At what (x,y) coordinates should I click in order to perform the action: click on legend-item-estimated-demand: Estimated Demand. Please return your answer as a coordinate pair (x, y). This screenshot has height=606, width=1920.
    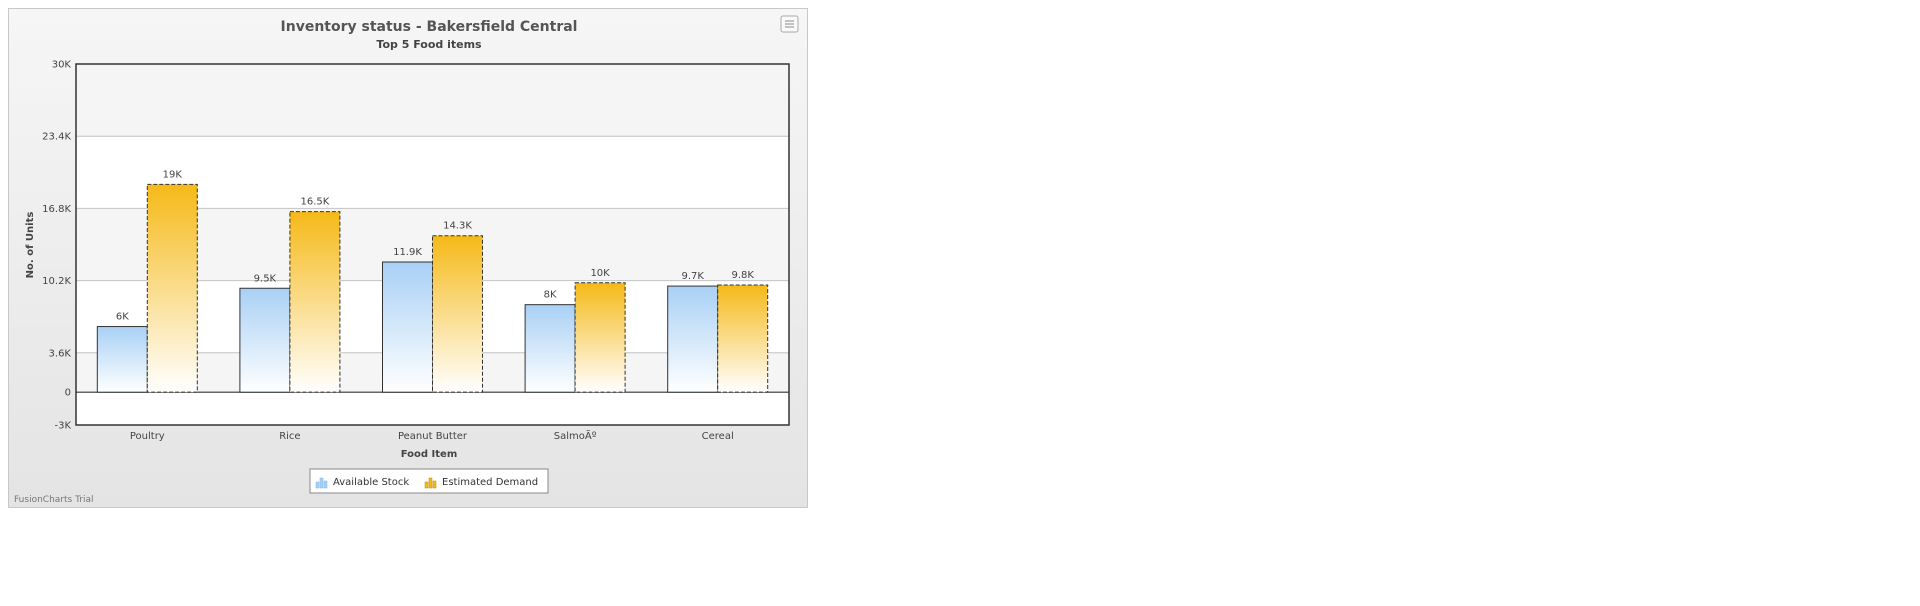
    Looking at the image, I should click on (481, 483).